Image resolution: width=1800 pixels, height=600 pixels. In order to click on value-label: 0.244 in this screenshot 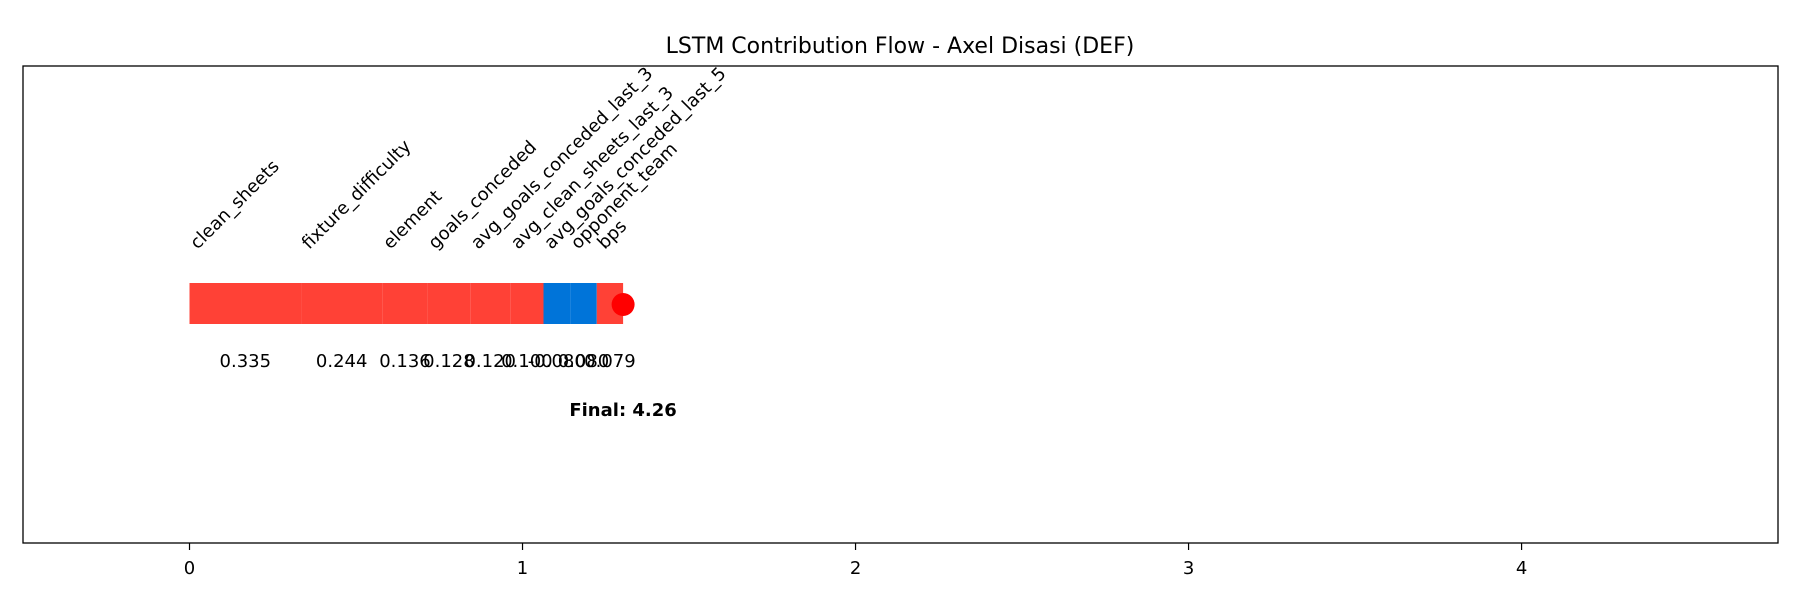, I will do `click(342, 361)`.